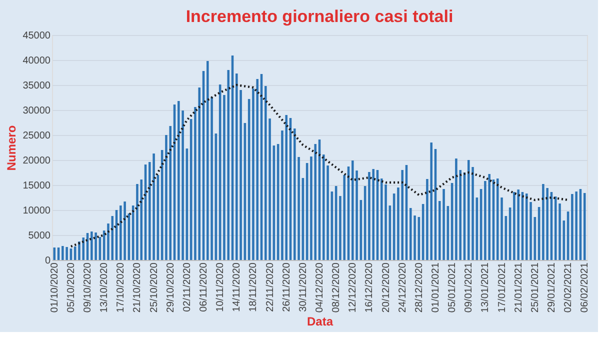  I want to click on x-tick-label: 30/11/2020, so click(303, 287).